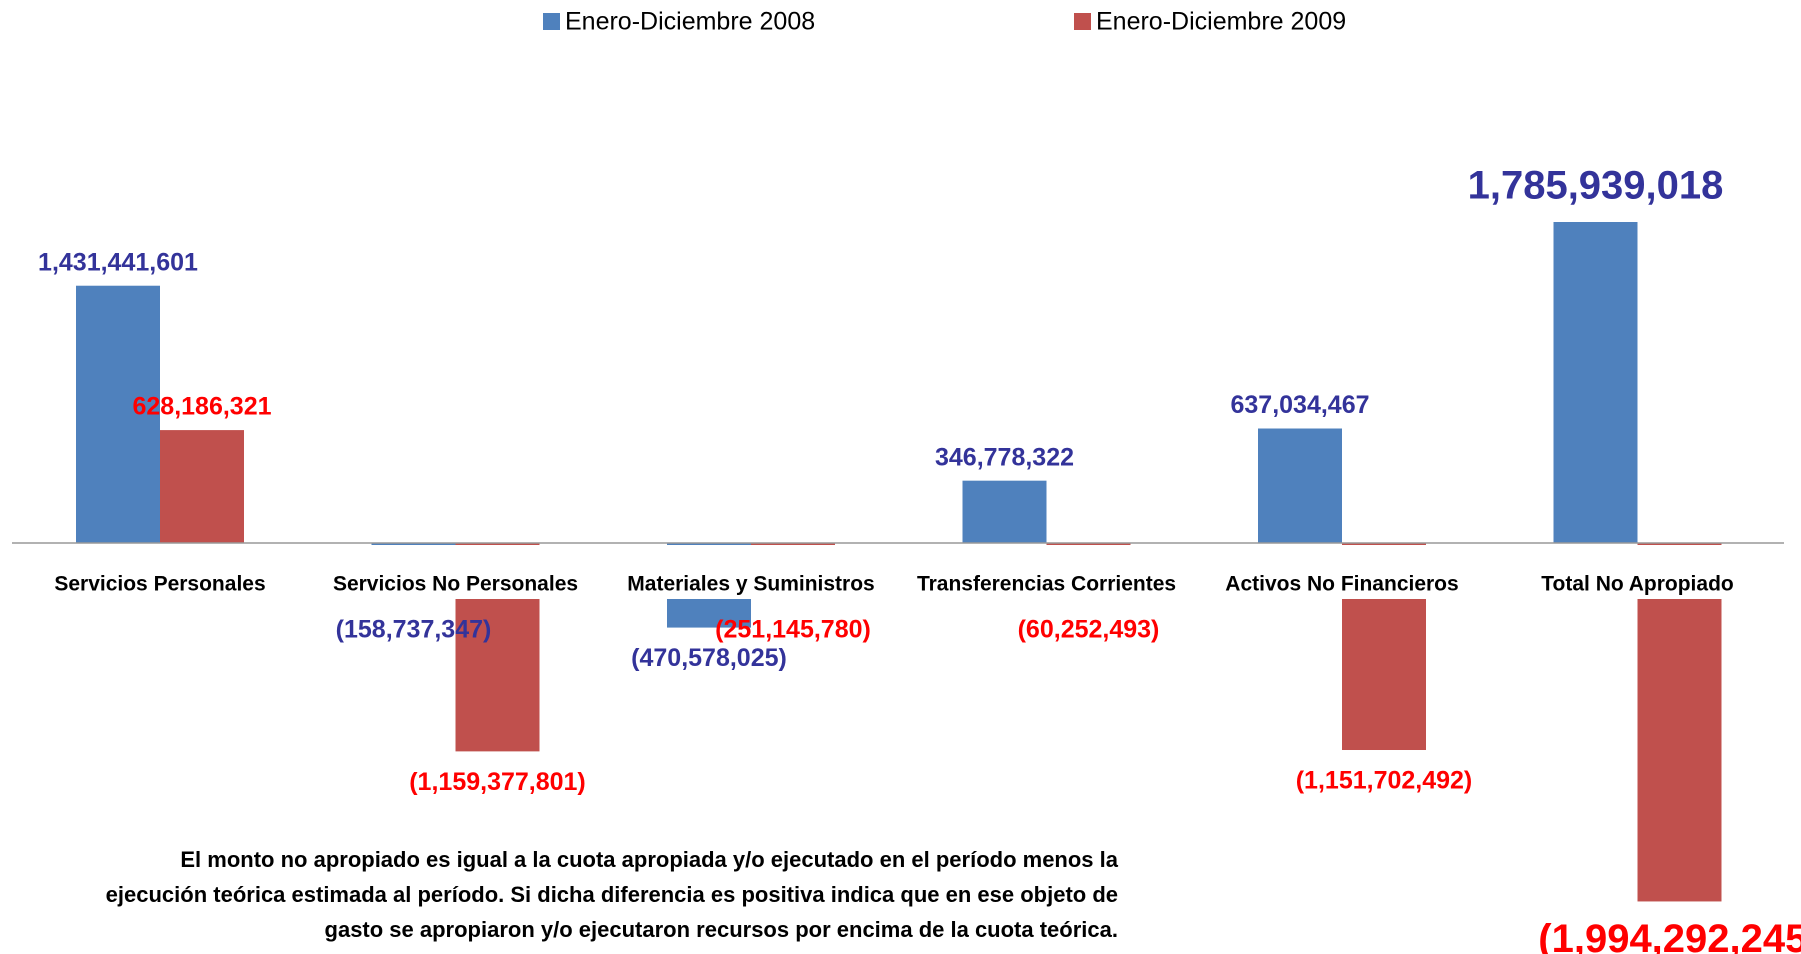  What do you see at coordinates (1341, 584) in the screenshot?
I see `x-tick-label: Activos No Financieros` at bounding box center [1341, 584].